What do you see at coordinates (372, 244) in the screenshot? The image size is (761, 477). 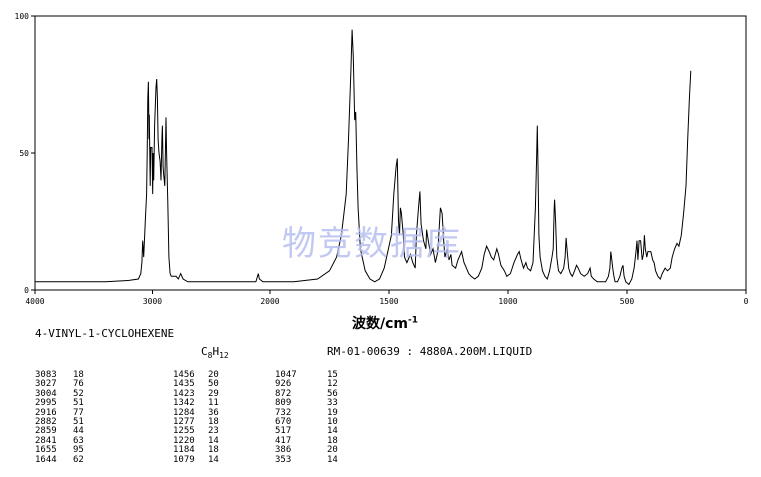 I see `watermark-text: 物竞数据库` at bounding box center [372, 244].